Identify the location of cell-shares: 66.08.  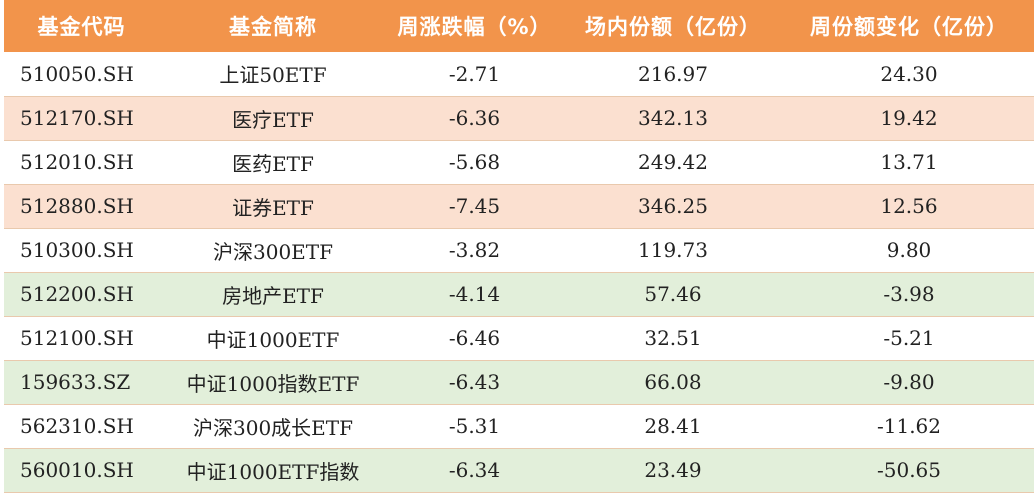
(673, 382).